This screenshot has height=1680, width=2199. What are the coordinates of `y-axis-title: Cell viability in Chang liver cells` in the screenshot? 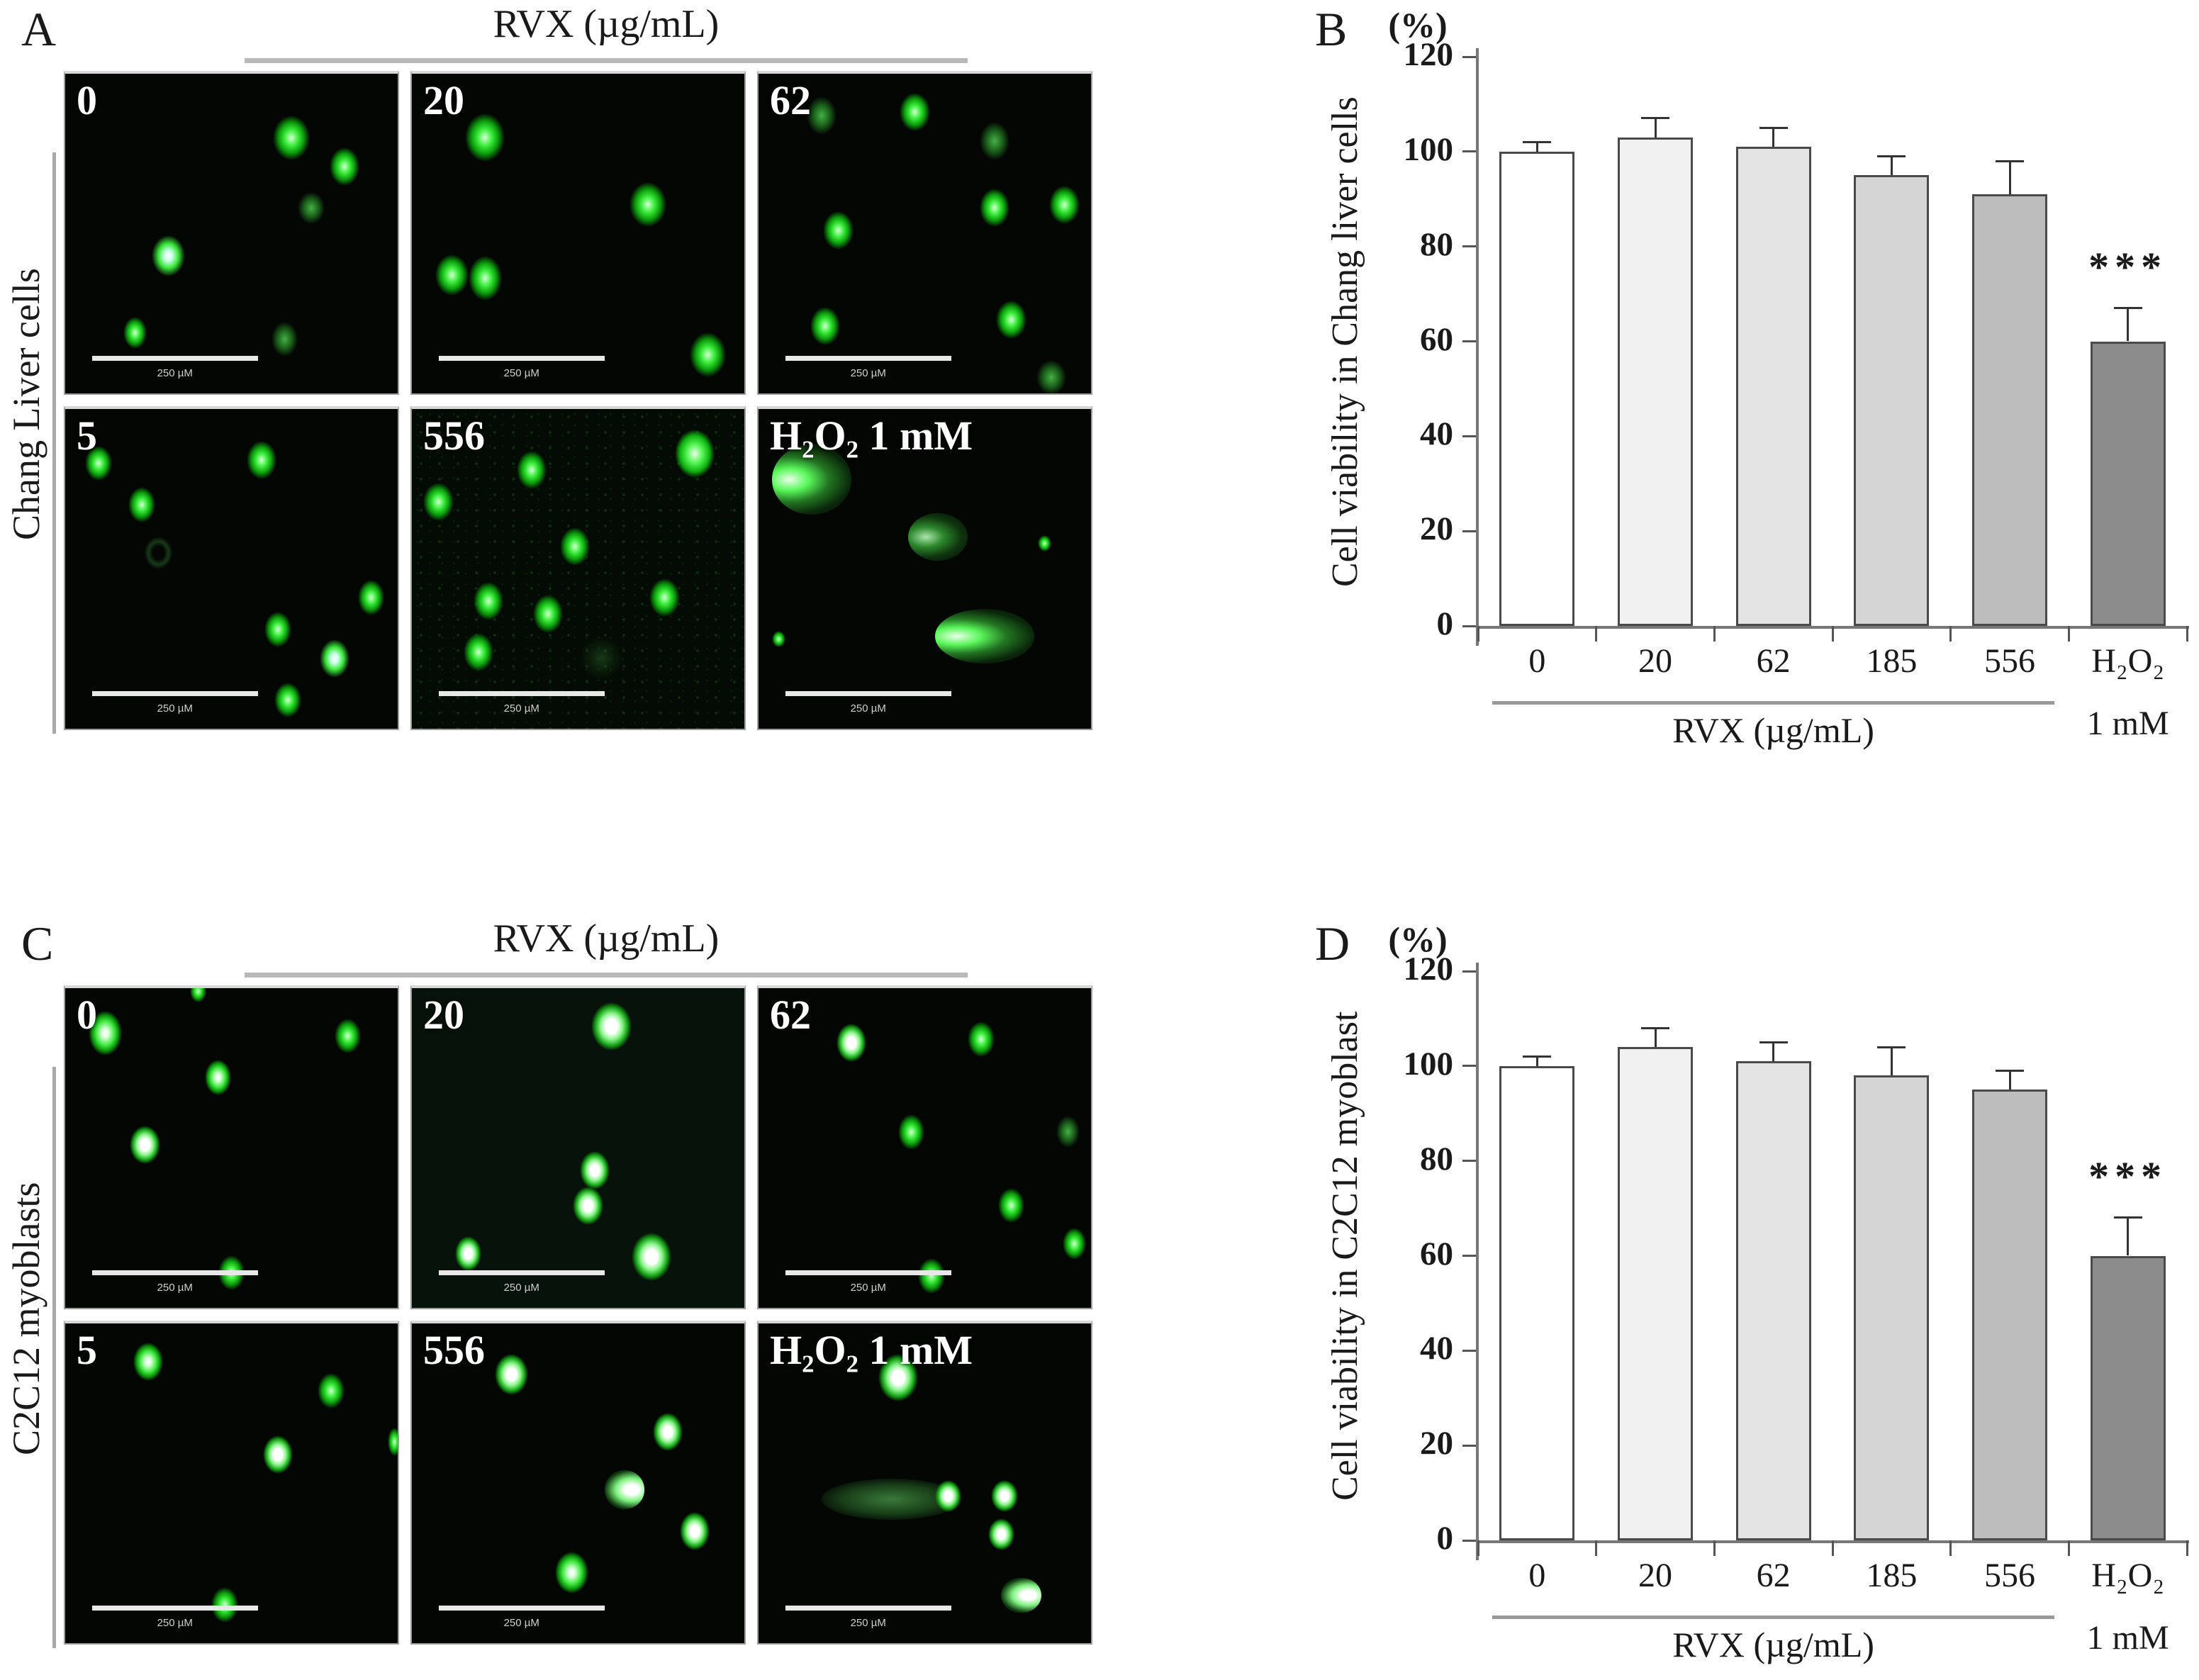 It's located at (1345, 342).